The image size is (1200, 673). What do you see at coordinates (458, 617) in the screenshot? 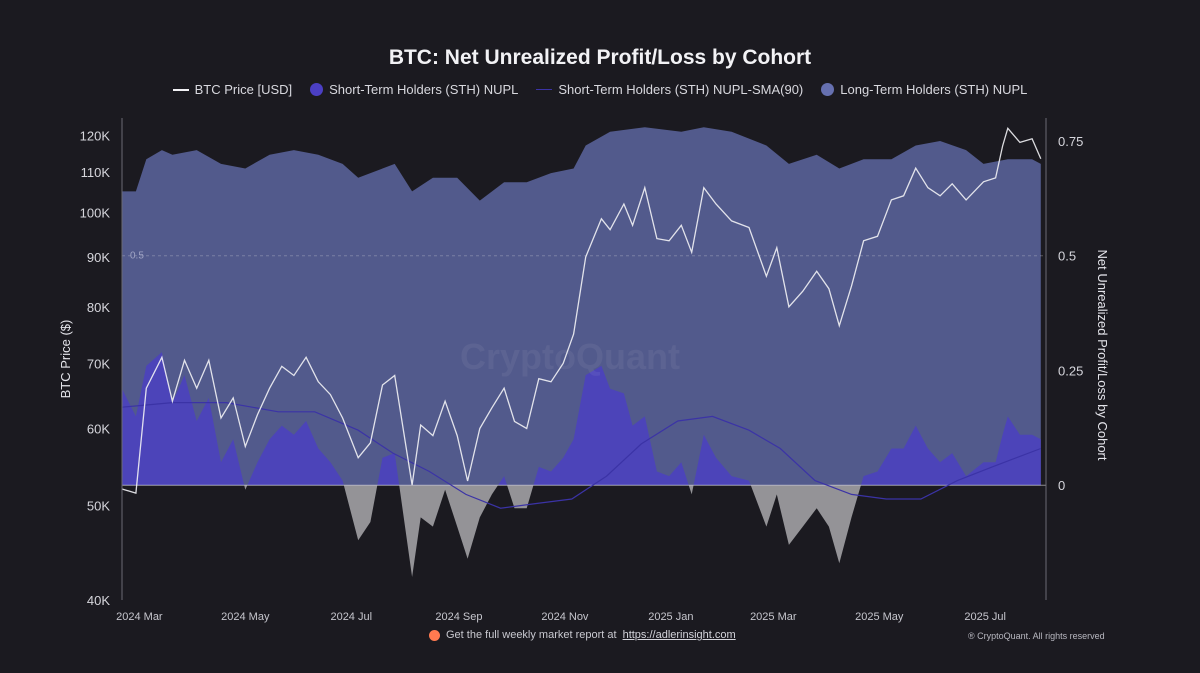
I see `x-tick-label: 2024 Sep` at bounding box center [458, 617].